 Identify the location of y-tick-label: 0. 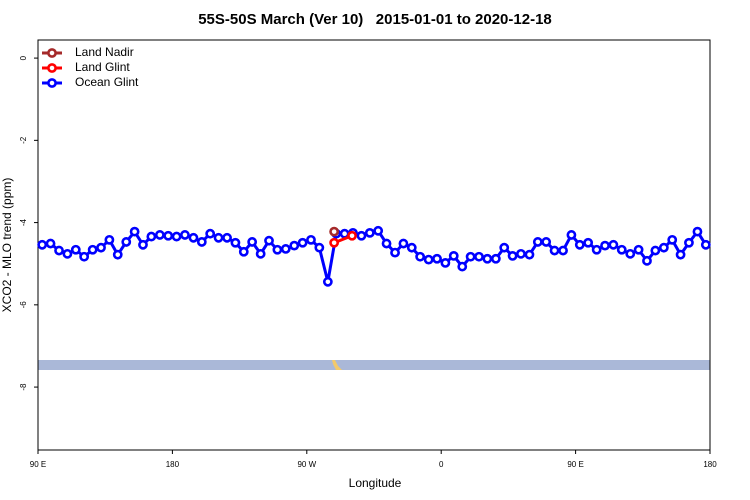
(23, 57).